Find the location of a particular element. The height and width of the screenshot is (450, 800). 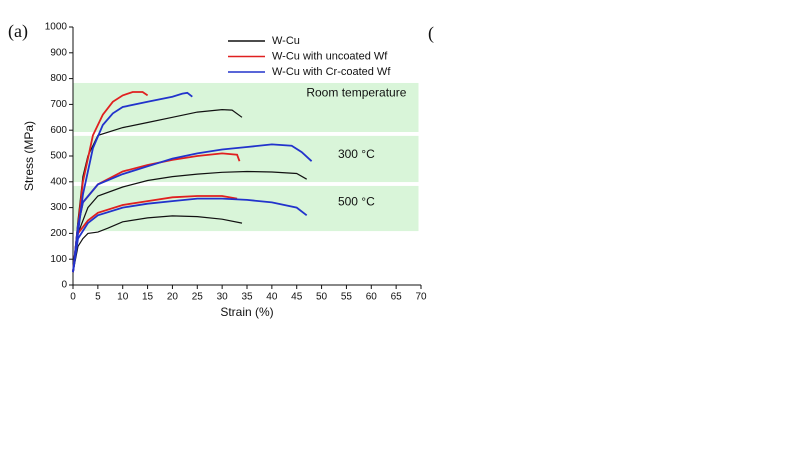

band-label: 500 °C is located at coordinates (356, 202).